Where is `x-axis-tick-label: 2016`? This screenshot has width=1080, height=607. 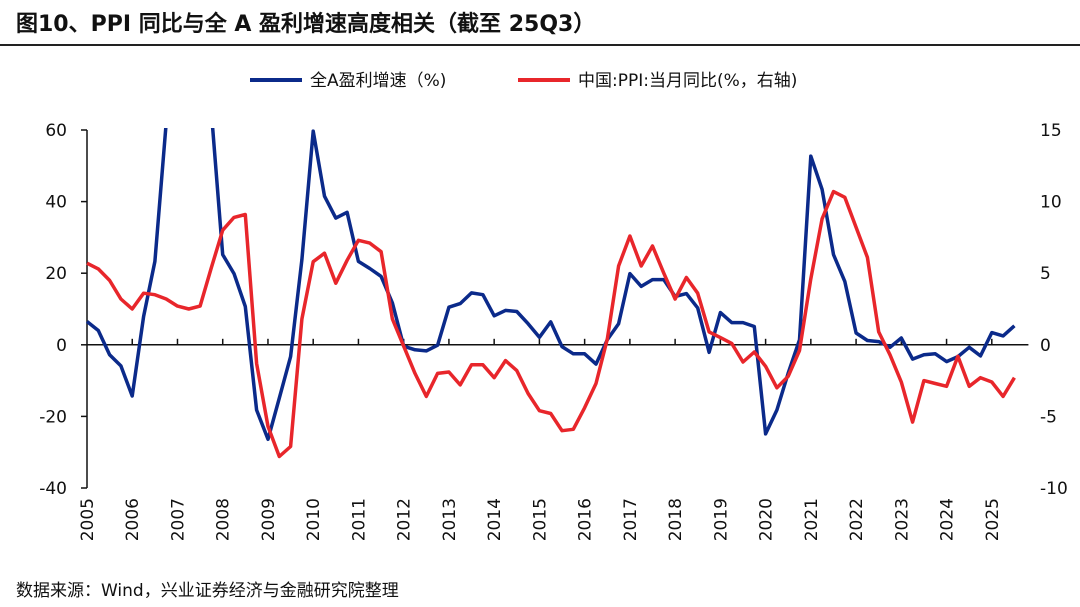
x-axis-tick-label: 2016 is located at coordinates (586, 519).